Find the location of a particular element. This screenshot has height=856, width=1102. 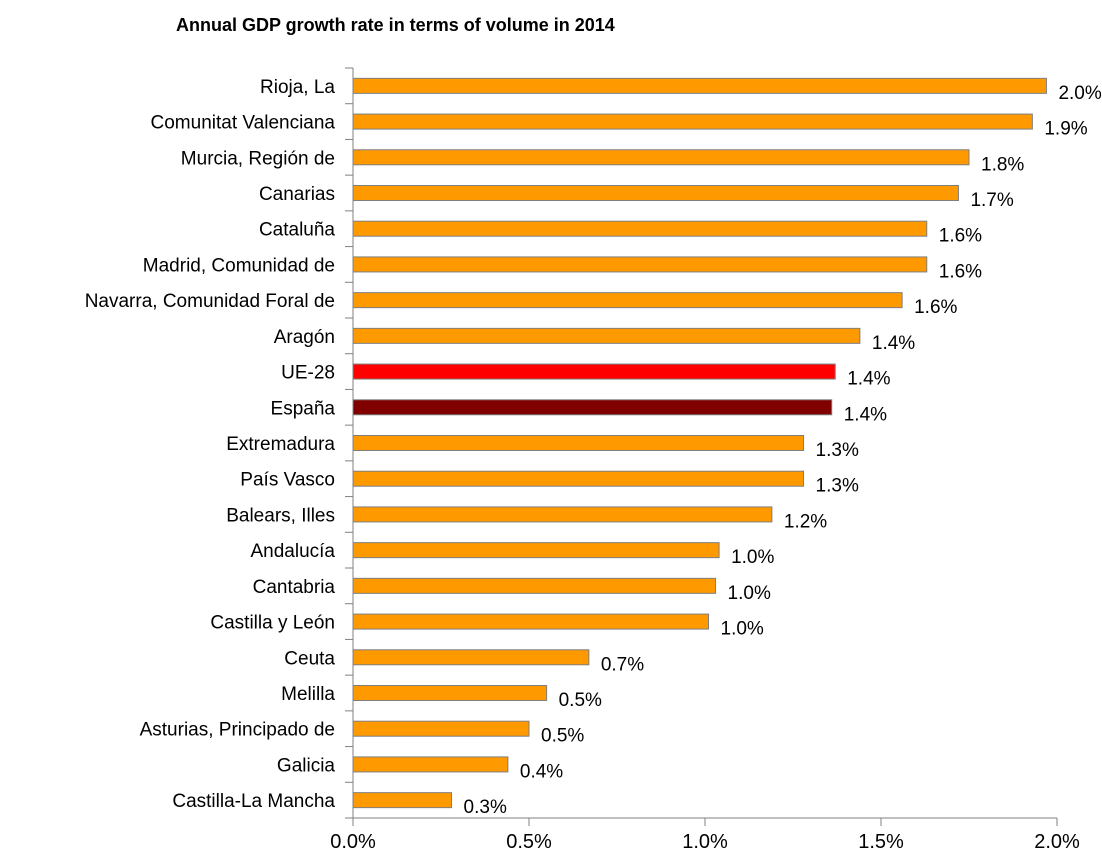

category-label: País Vasco is located at coordinates (287, 480).